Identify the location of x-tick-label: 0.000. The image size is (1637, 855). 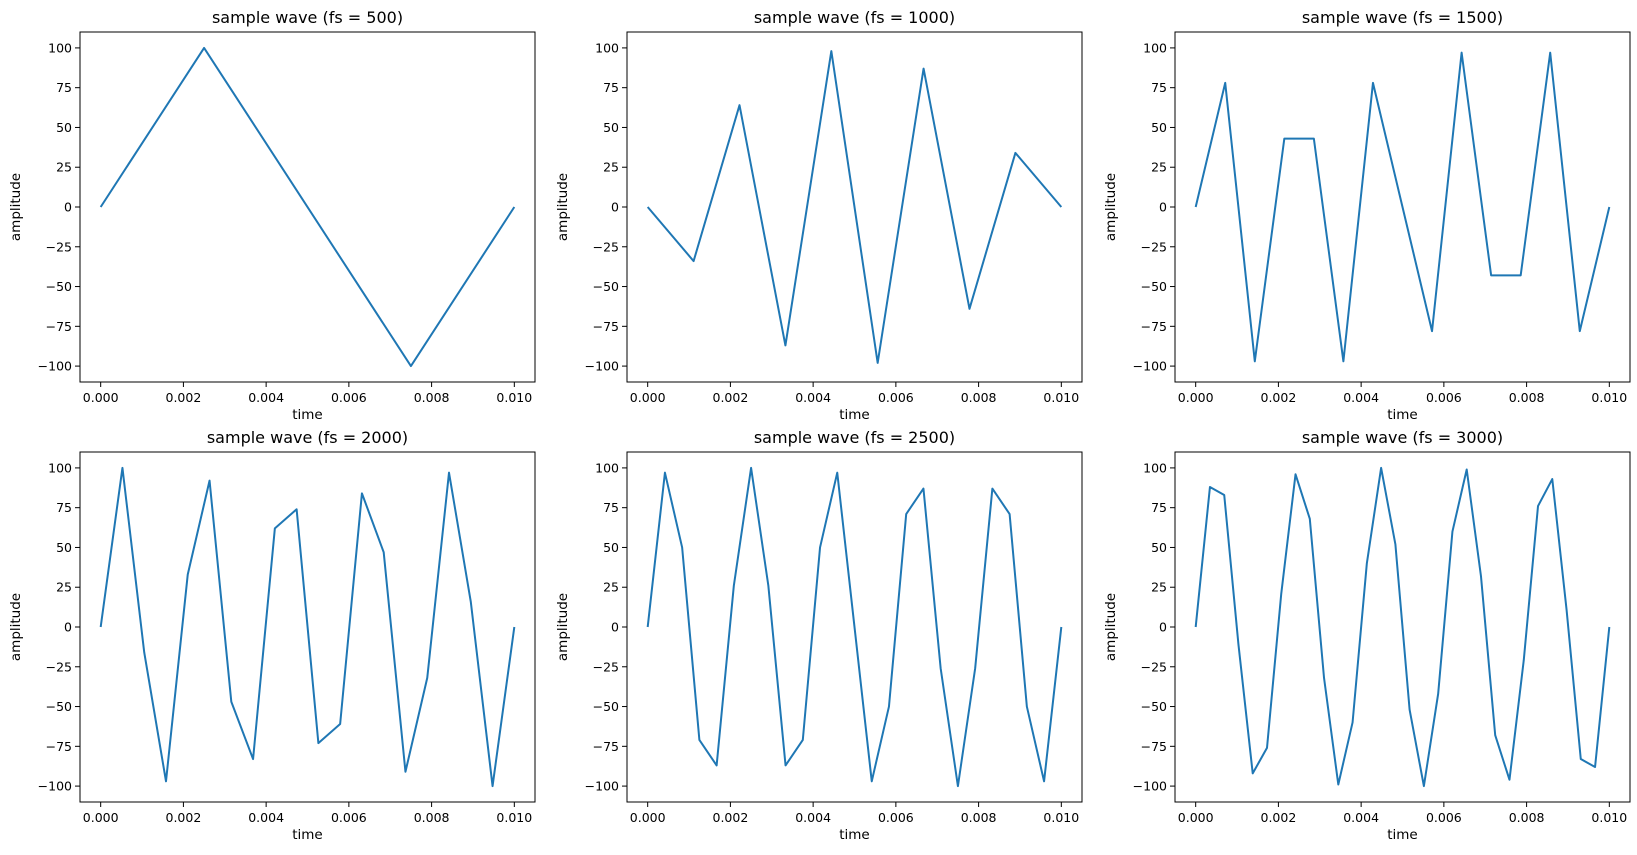
(101, 817).